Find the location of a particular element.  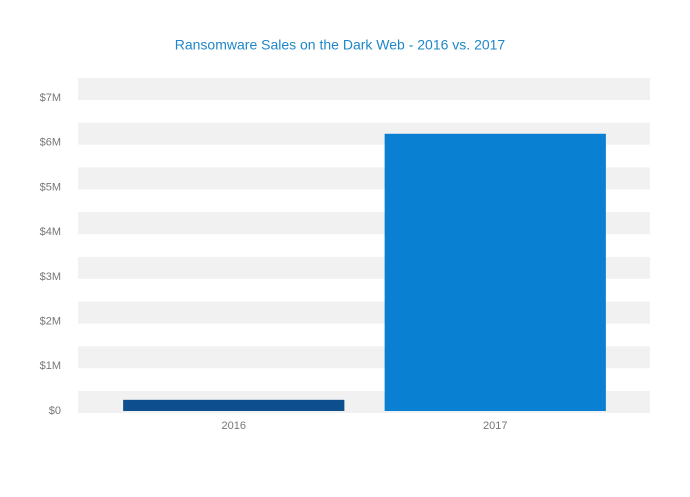

bar is located at coordinates (234, 405).